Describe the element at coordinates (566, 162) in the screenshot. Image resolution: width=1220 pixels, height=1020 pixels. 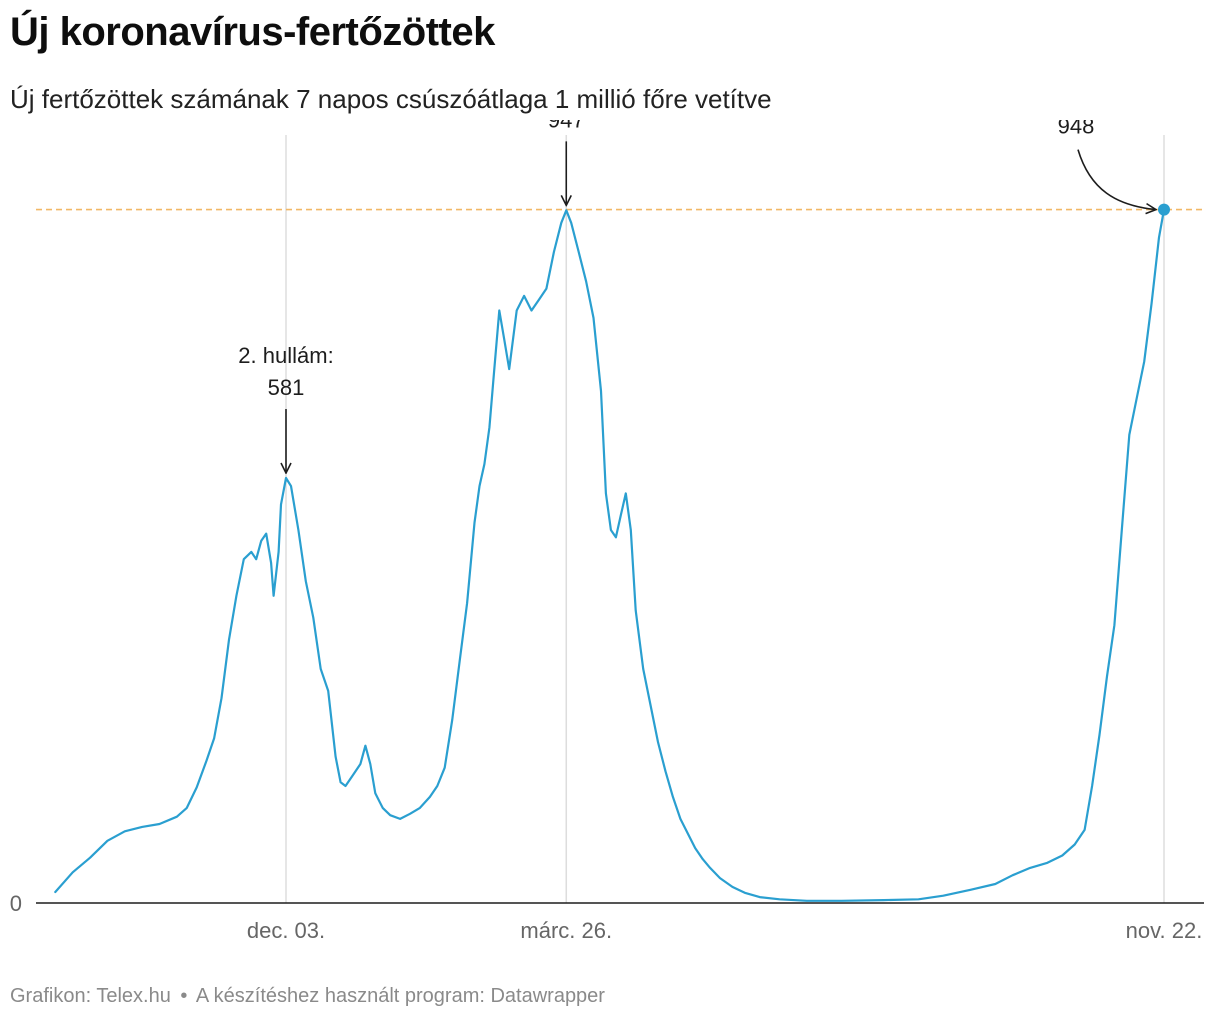
I see `annotation-3-wave: 3. hullám:947` at that location.